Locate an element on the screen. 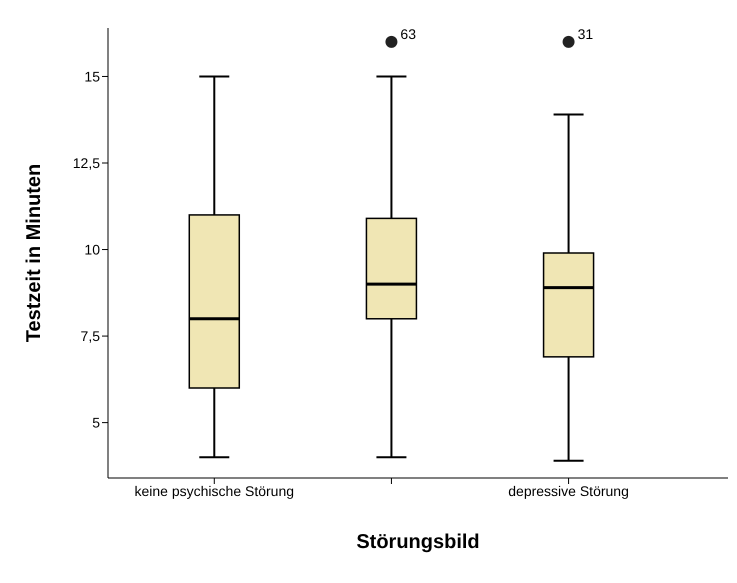  annotation: 63 is located at coordinates (408, 34).